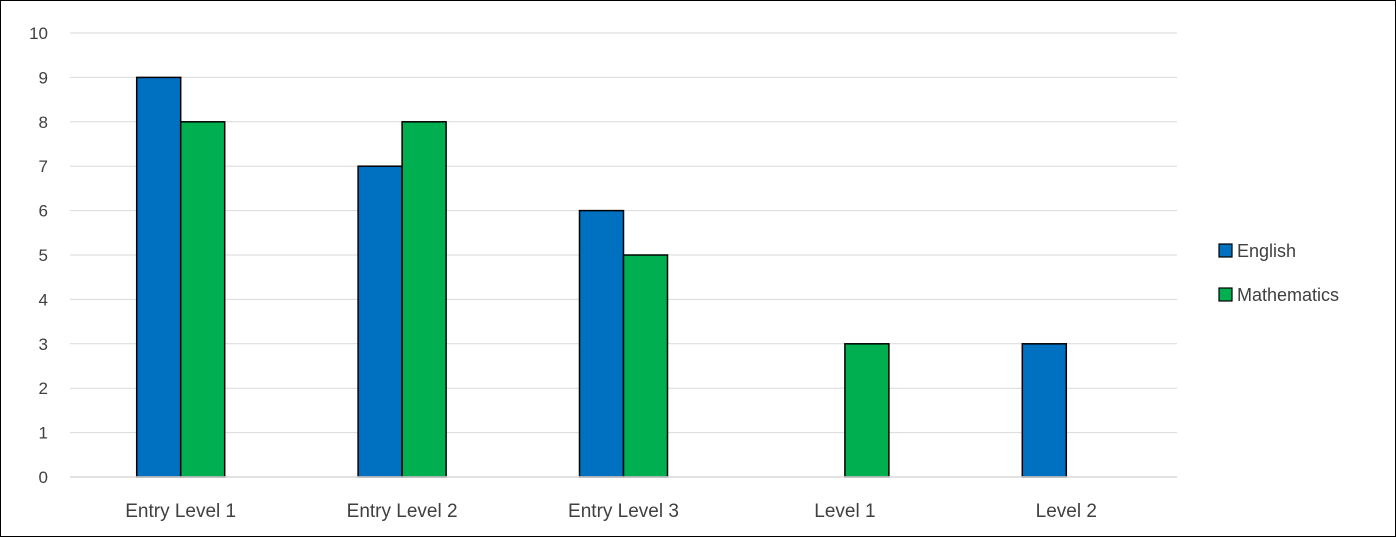 The height and width of the screenshot is (541, 1396). What do you see at coordinates (43, 344) in the screenshot?
I see `y-tick-label: 3` at bounding box center [43, 344].